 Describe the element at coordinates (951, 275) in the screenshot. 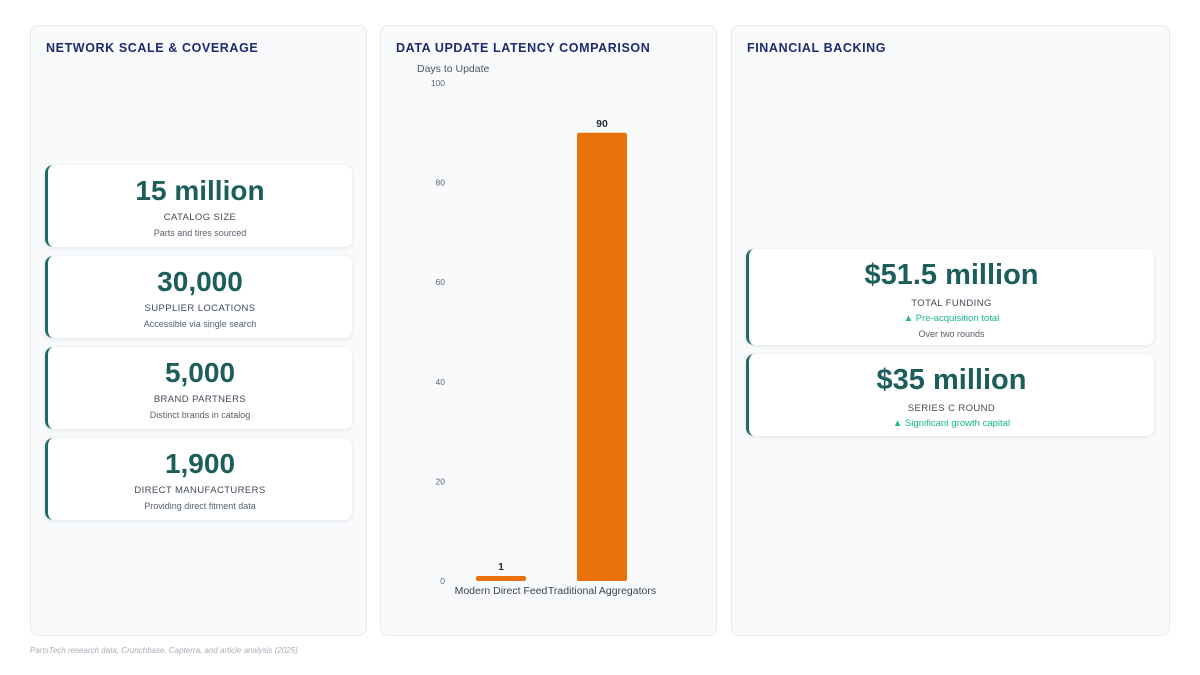

I see `stat-value: $51.5 million` at that location.